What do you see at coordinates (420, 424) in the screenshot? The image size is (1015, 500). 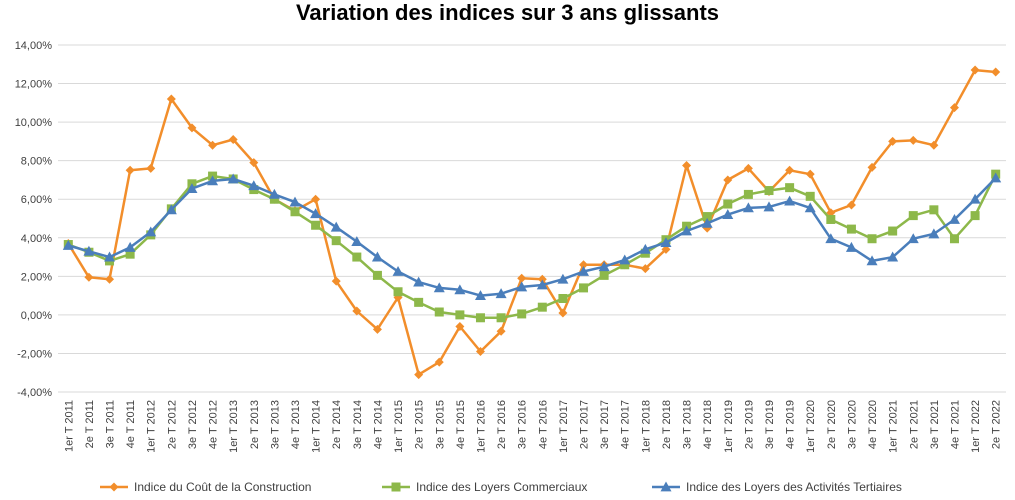 I see `x-tick-label: 2e T 2015` at bounding box center [420, 424].